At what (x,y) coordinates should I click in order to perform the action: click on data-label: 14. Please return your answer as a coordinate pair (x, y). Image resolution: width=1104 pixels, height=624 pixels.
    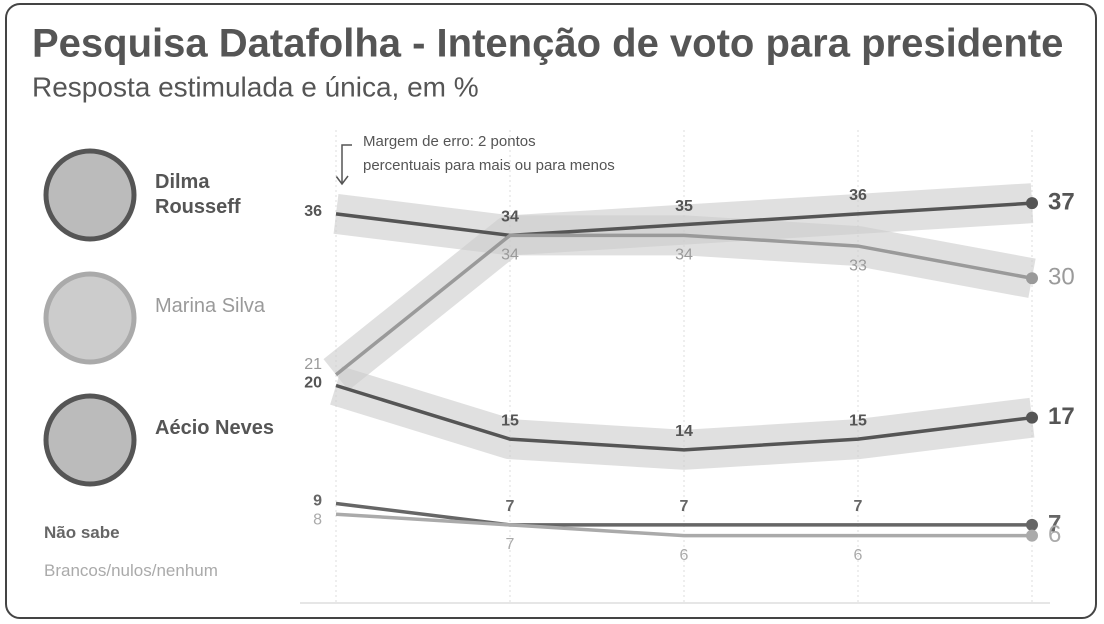
    Looking at the image, I should click on (684, 431).